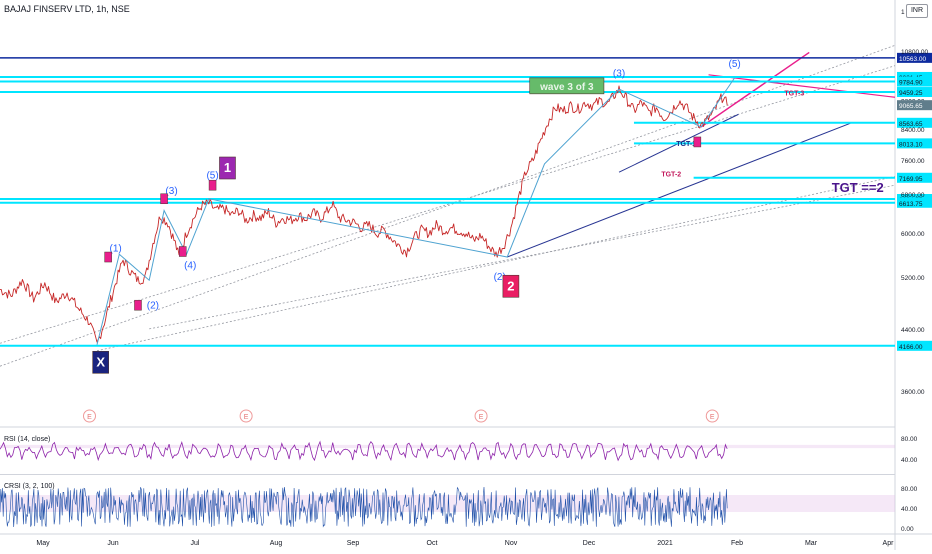 This screenshot has width=932, height=554. Describe the element at coordinates (112, 543) in the screenshot. I see `time-tick-label: Jun` at that location.